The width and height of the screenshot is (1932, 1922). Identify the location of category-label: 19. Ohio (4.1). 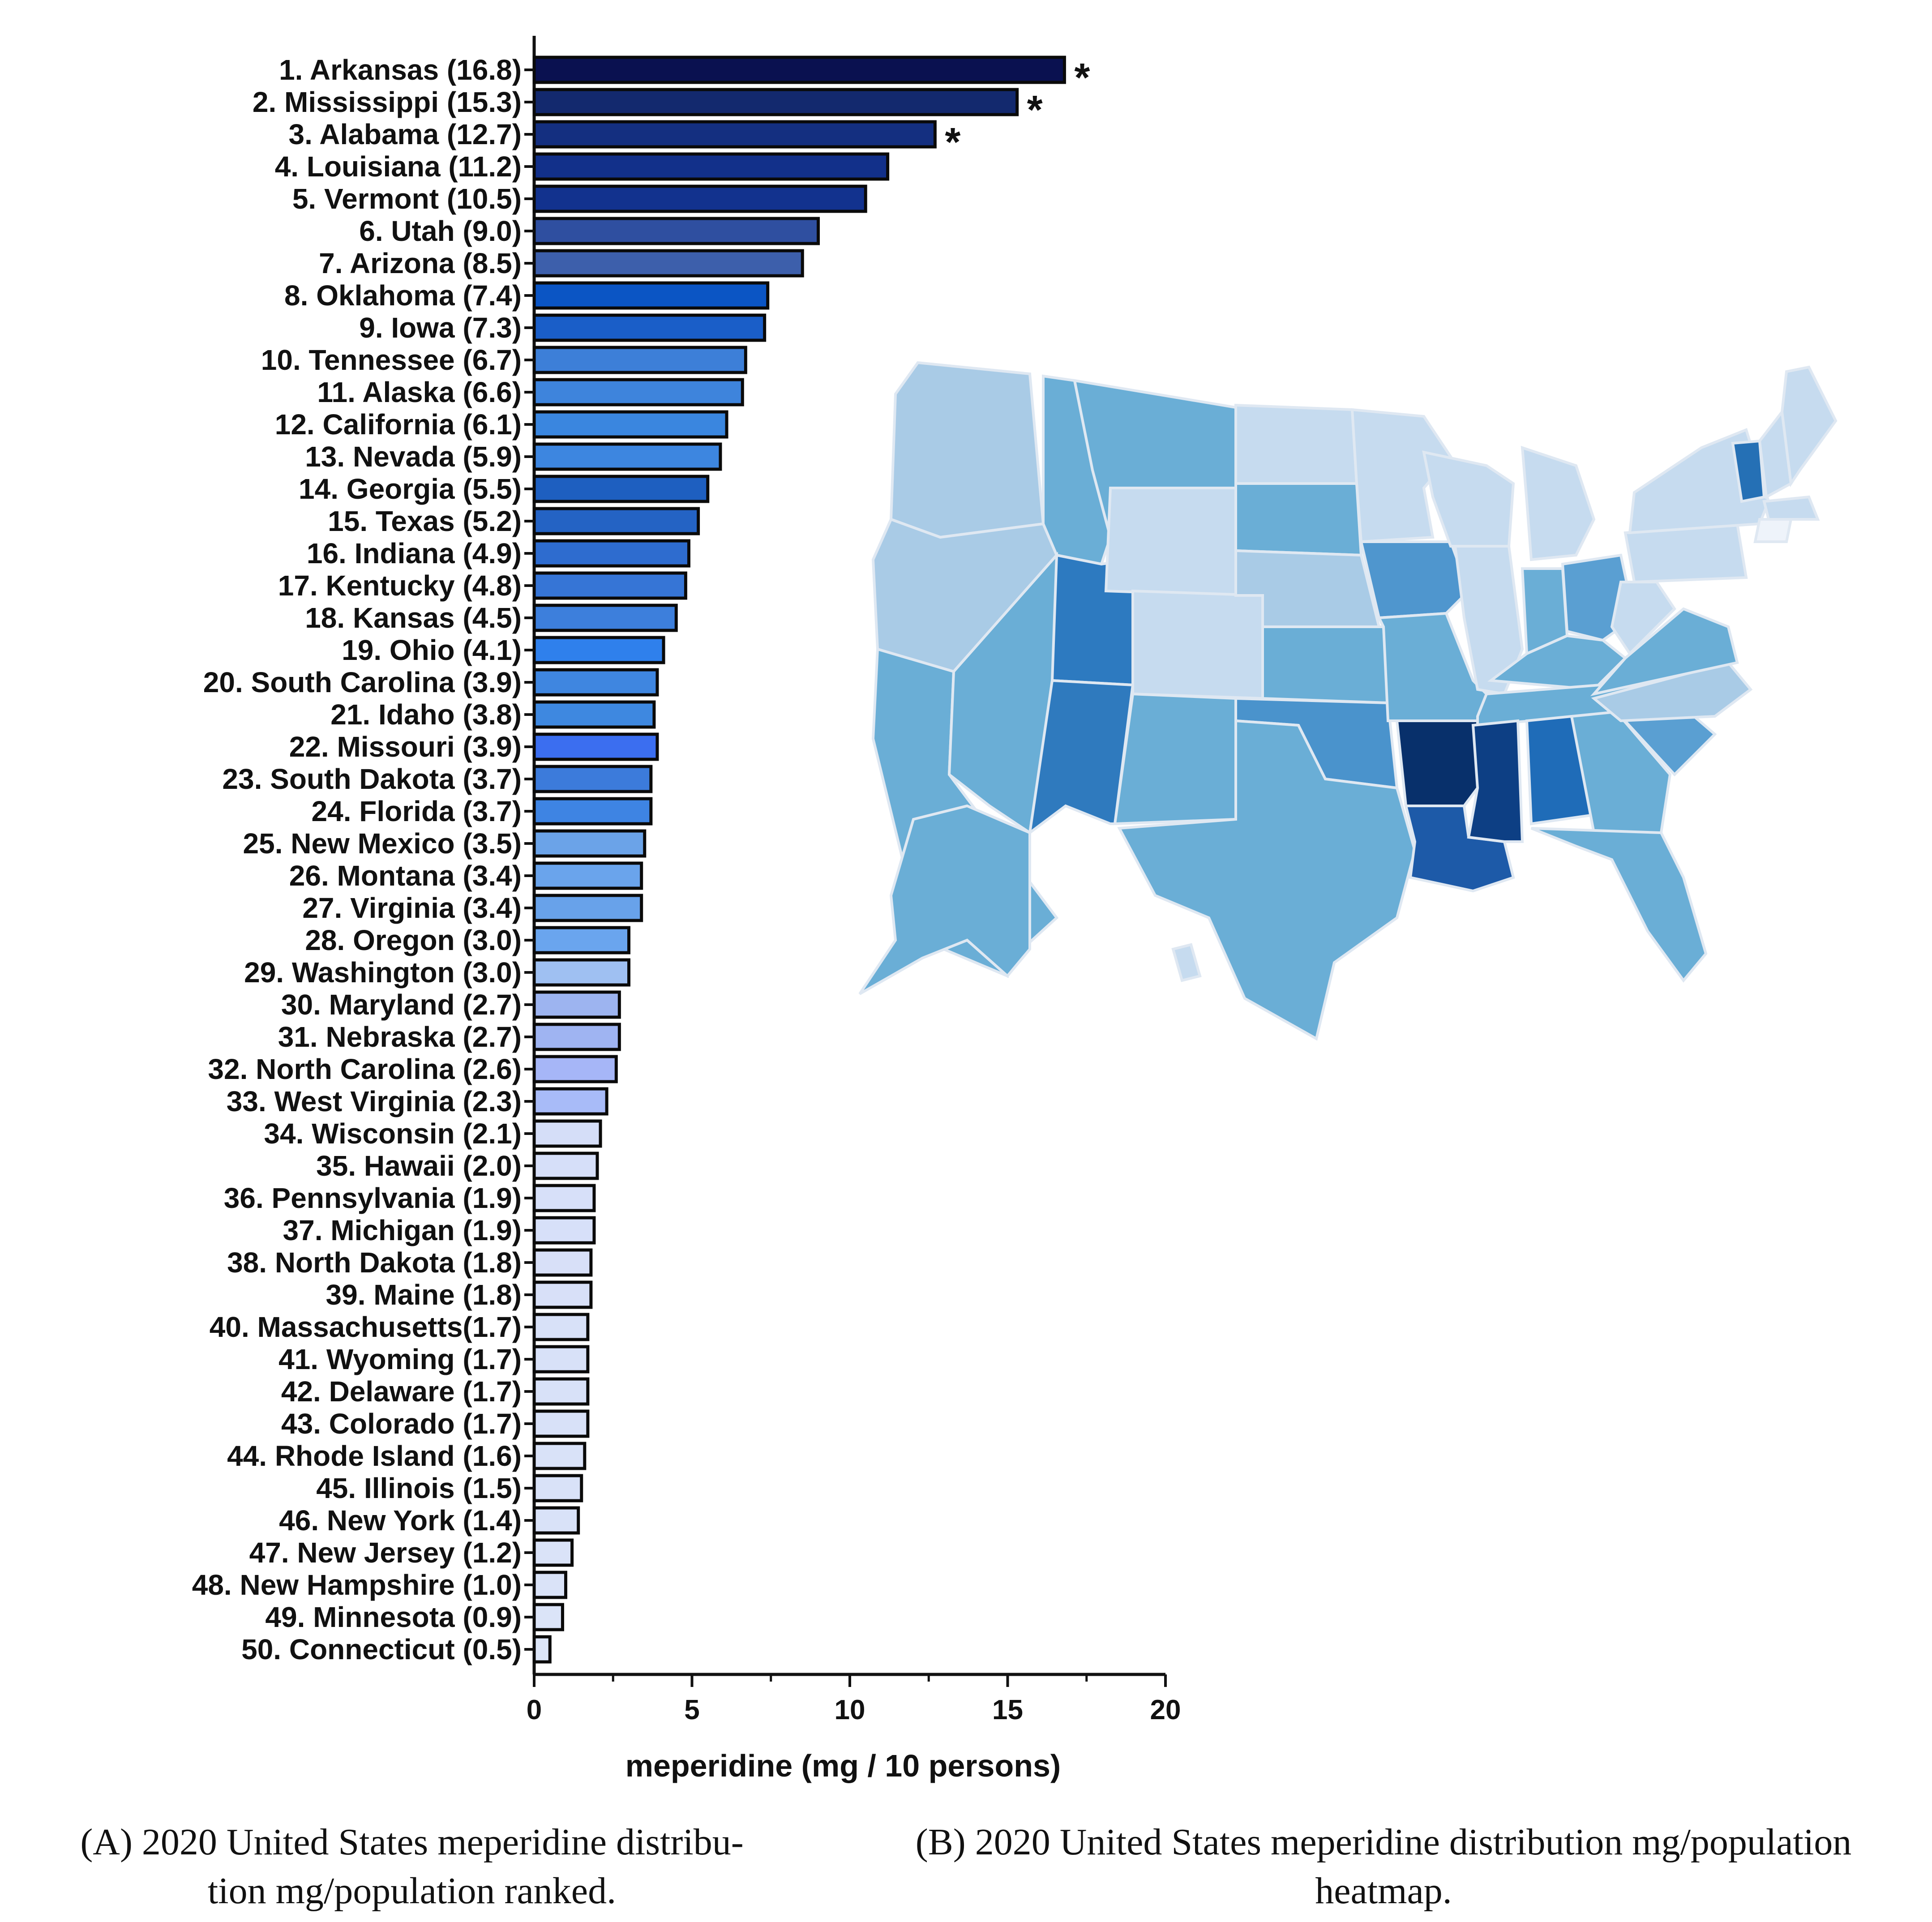
(432, 650).